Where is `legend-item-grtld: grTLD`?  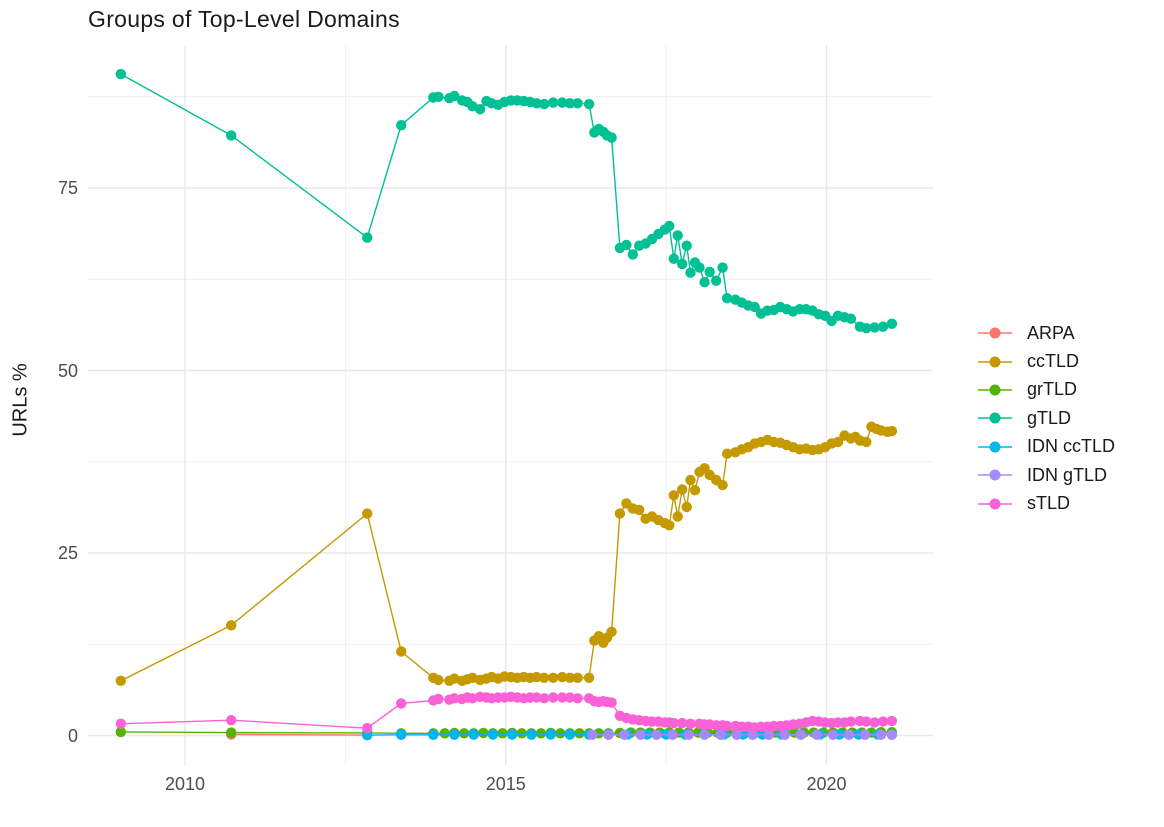
legend-item-grtld: grTLD is located at coordinates (1046, 390).